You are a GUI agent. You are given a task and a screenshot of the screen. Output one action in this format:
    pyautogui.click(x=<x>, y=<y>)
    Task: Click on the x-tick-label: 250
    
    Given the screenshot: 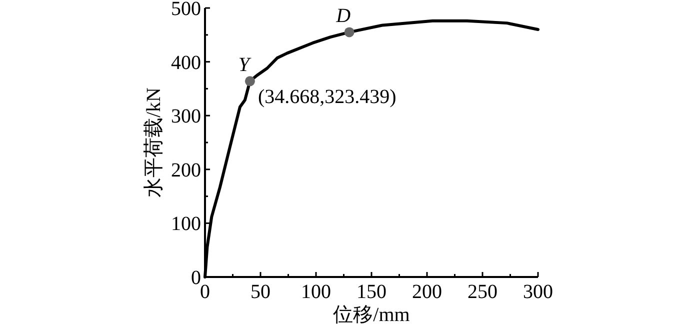 What is the action you would take?
    pyautogui.click(x=483, y=292)
    